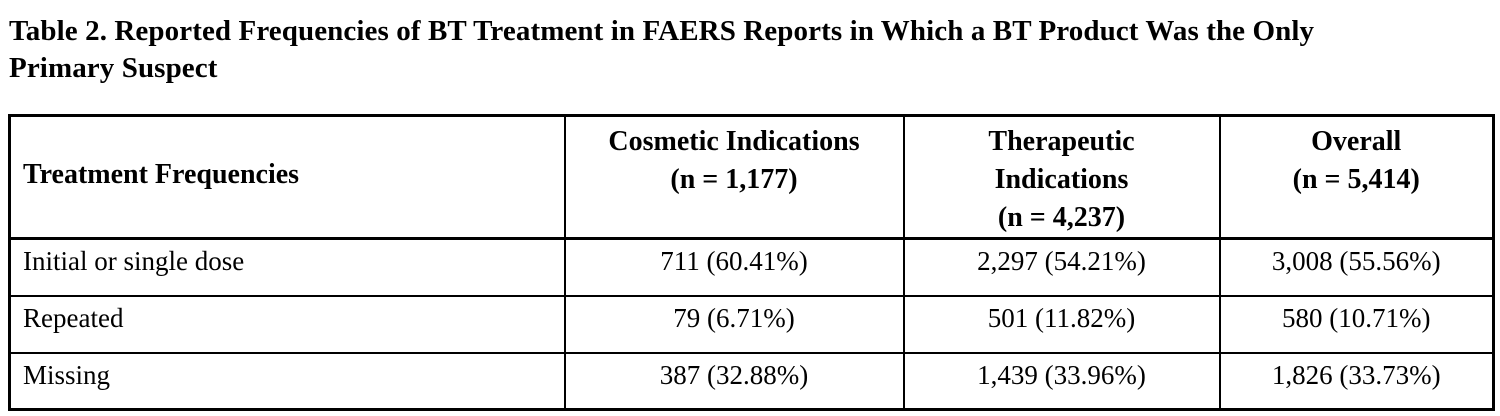  Describe the element at coordinates (734, 324) in the screenshot. I see `cell-cosmetic-value: 79 (6.71%)` at that location.